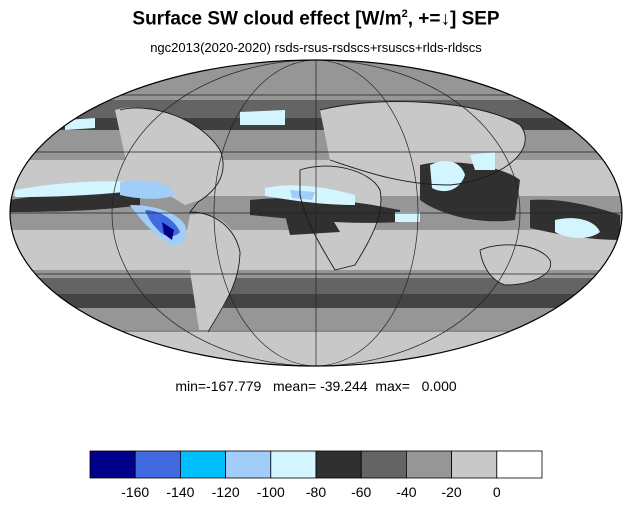 The image size is (632, 506). I want to click on field-blue-atlantic-core, so click(302, 195).